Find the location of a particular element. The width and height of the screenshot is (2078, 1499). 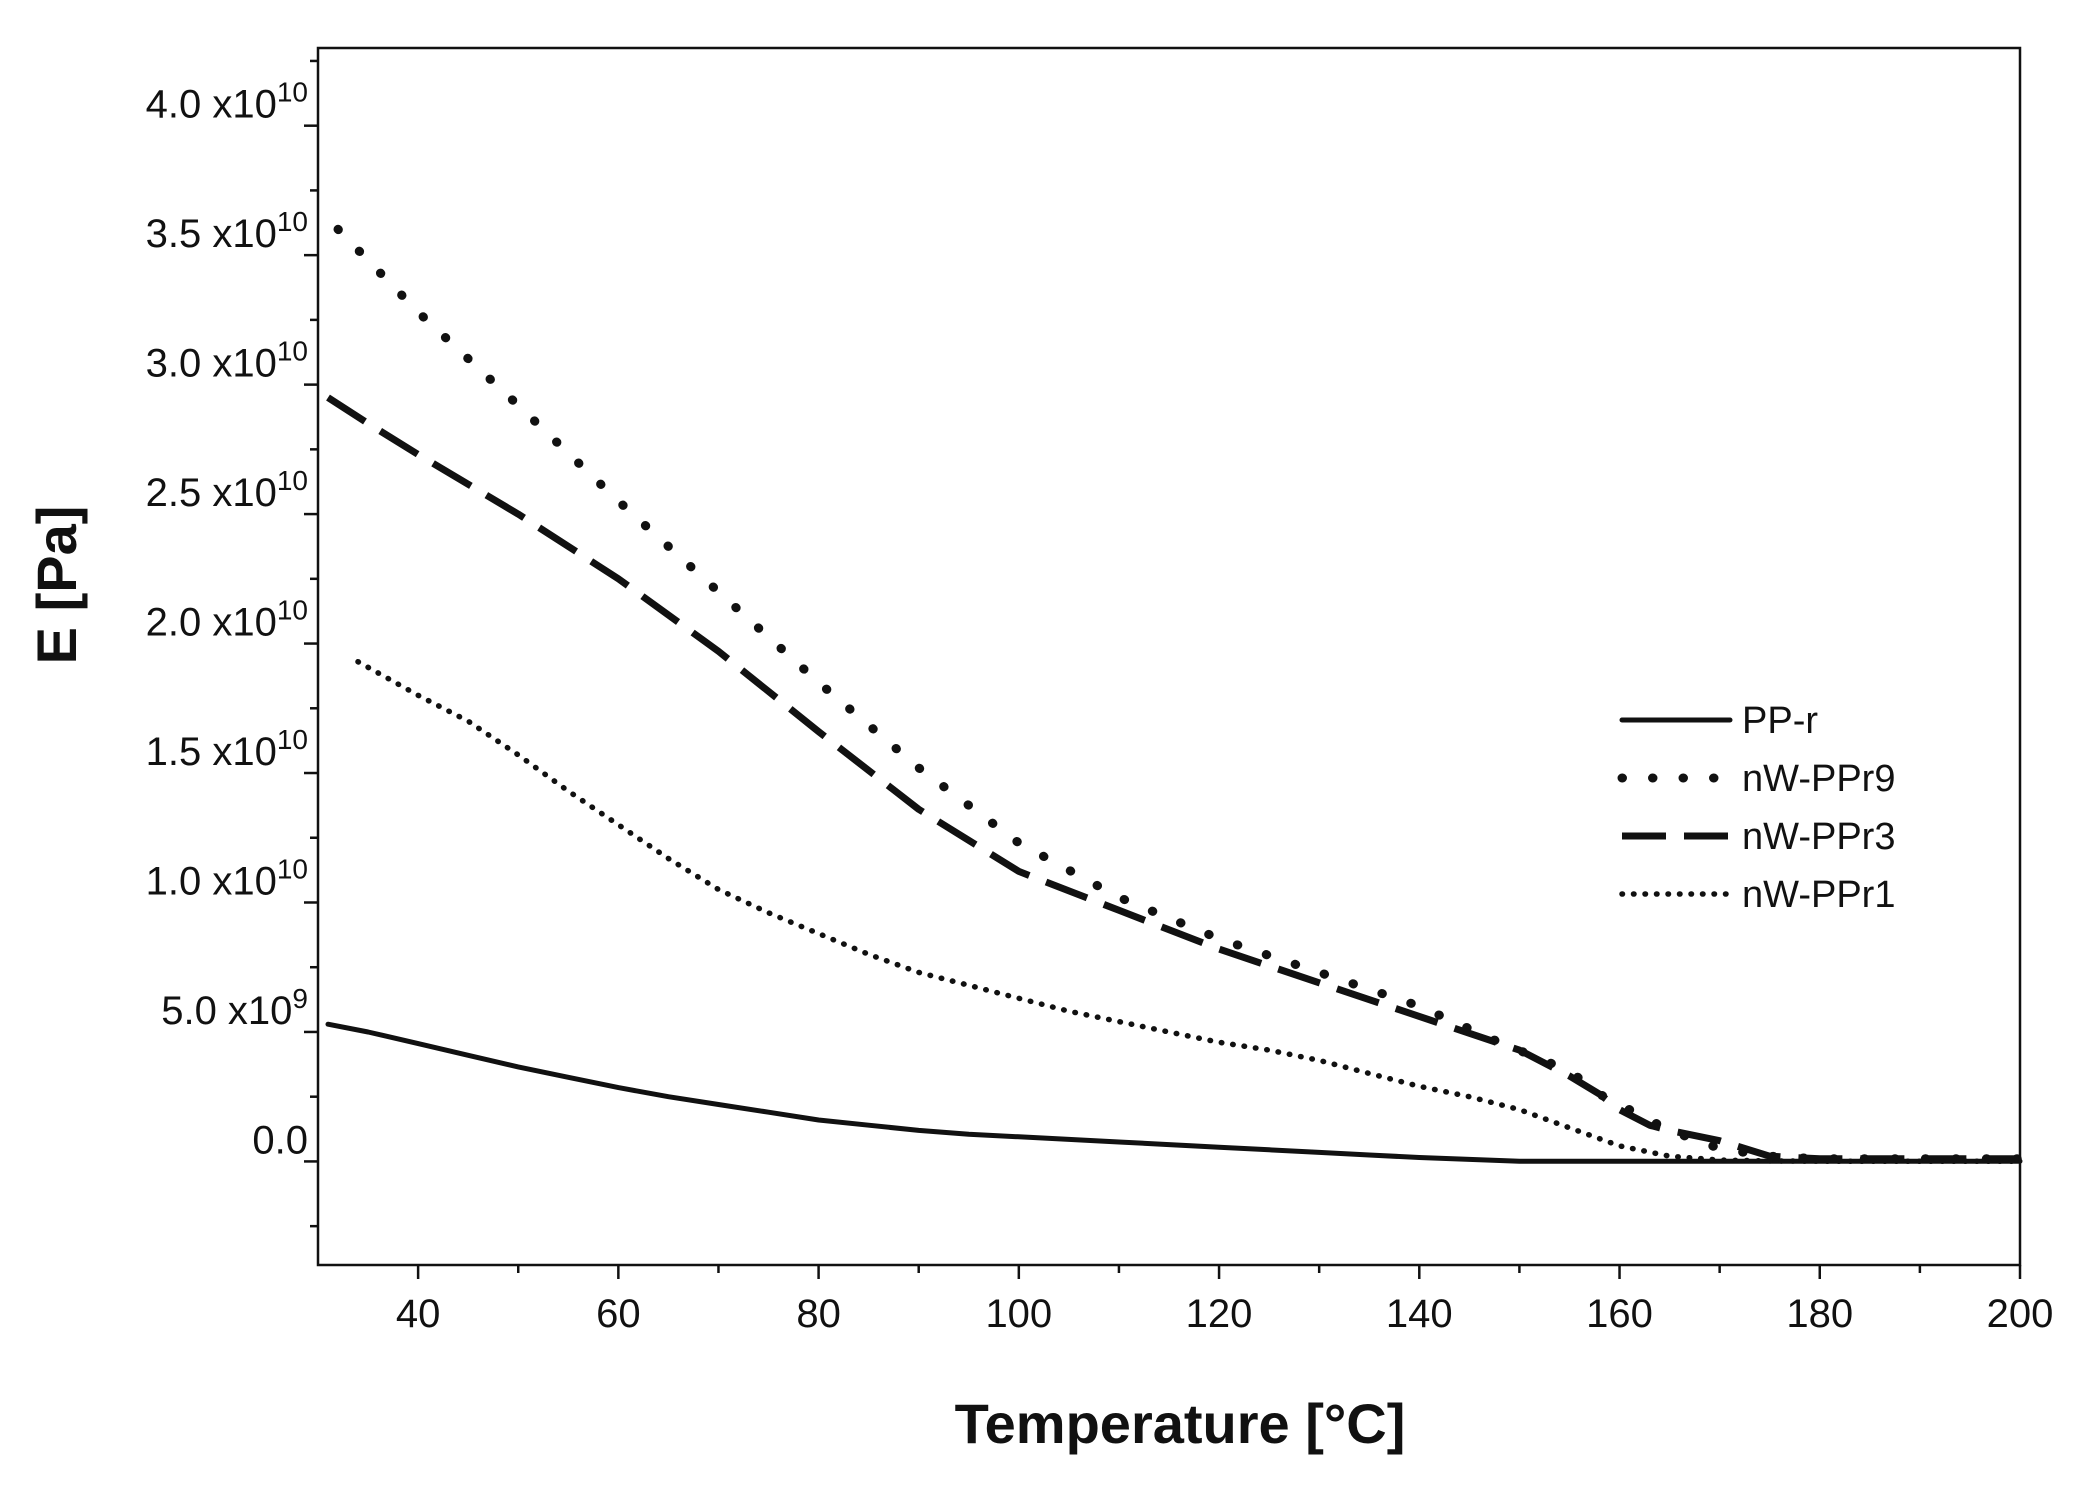

legend-label: nW-PPr1 is located at coordinates (1818, 895).